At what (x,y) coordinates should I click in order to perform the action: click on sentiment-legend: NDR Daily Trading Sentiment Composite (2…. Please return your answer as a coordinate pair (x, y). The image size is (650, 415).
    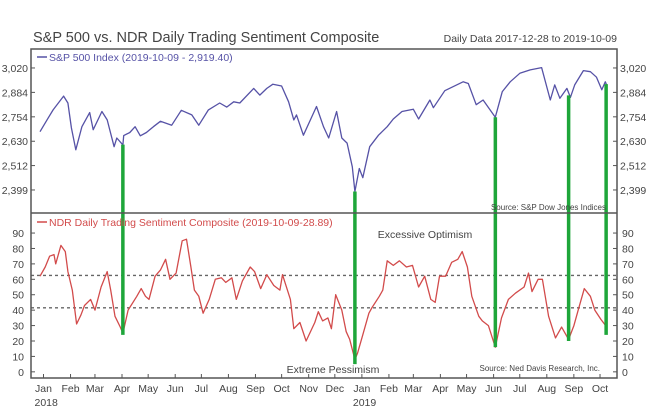
    Looking at the image, I should click on (185, 223).